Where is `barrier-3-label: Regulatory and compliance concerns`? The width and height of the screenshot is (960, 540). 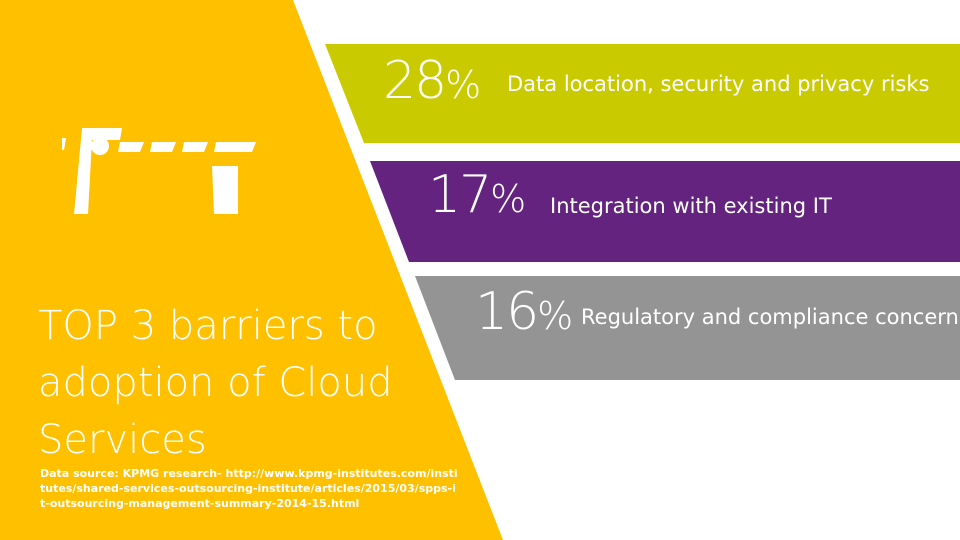 barrier-3-label: Regulatory and compliance concerns is located at coordinates (770, 317).